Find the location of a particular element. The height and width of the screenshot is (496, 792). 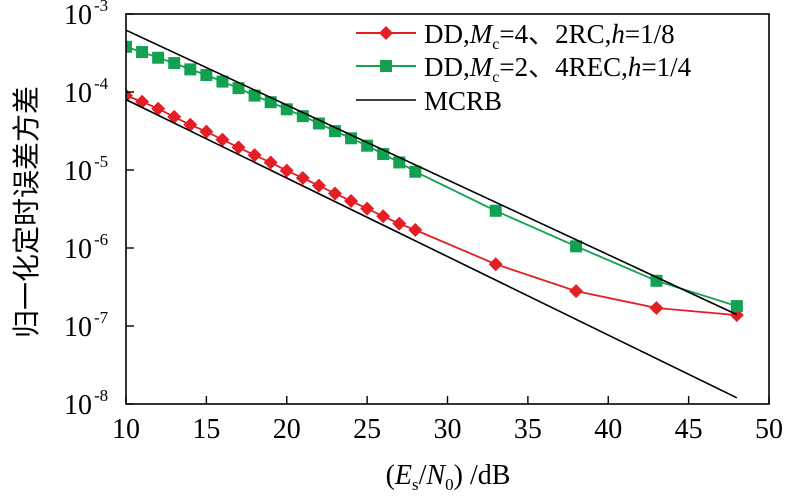

legend-label-mcrb: MCRB is located at coordinates (463, 101).